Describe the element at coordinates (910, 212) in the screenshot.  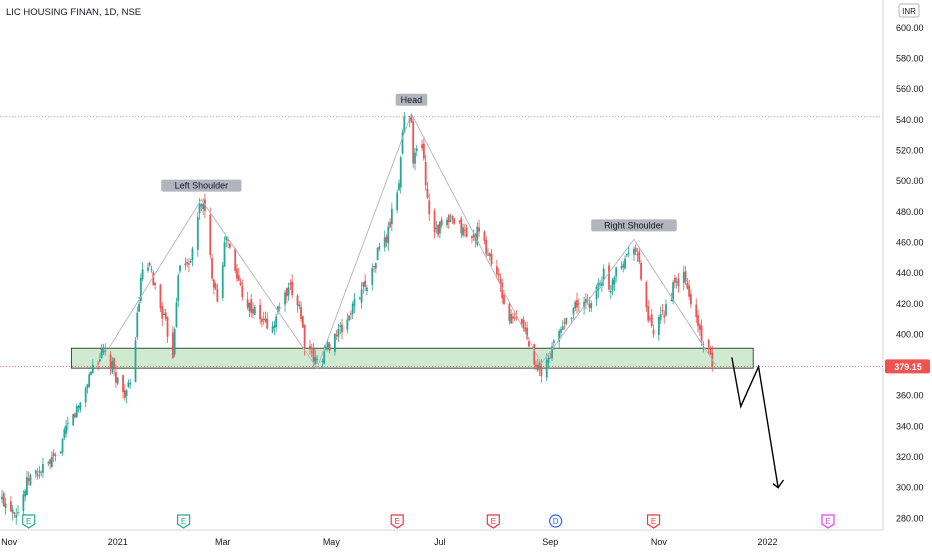
I see `y-tick-label: 480.00` at that location.